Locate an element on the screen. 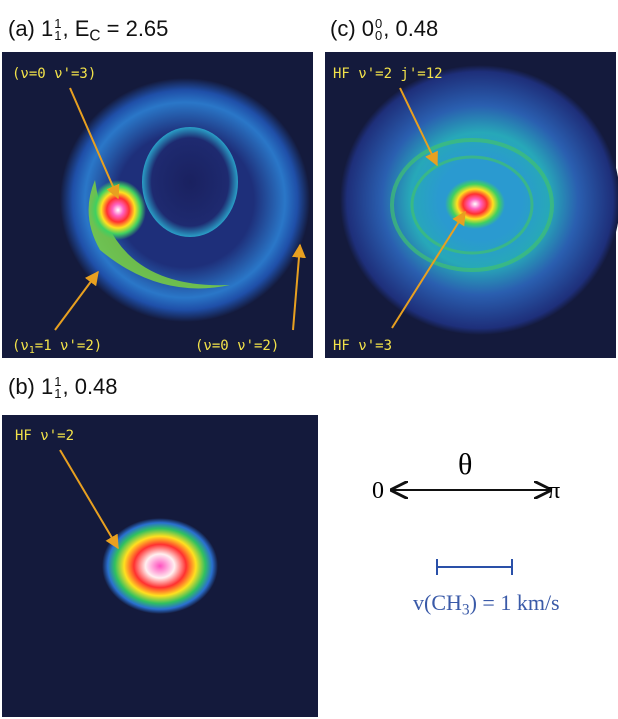 The image size is (618, 719). text-part: HF ν'=3 is located at coordinates (363, 346).